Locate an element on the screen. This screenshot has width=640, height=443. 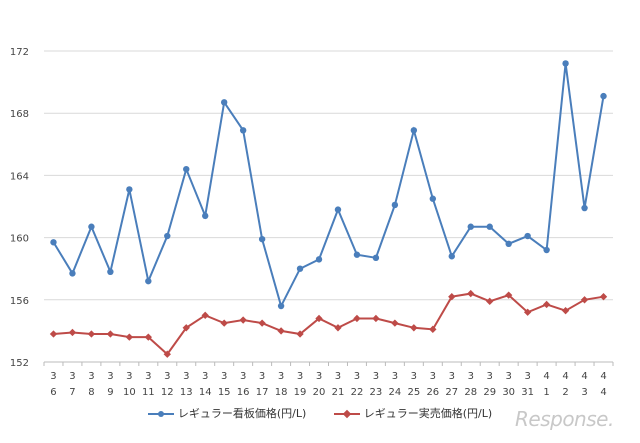
x-tick-label-day: 7 is located at coordinates (72, 392).